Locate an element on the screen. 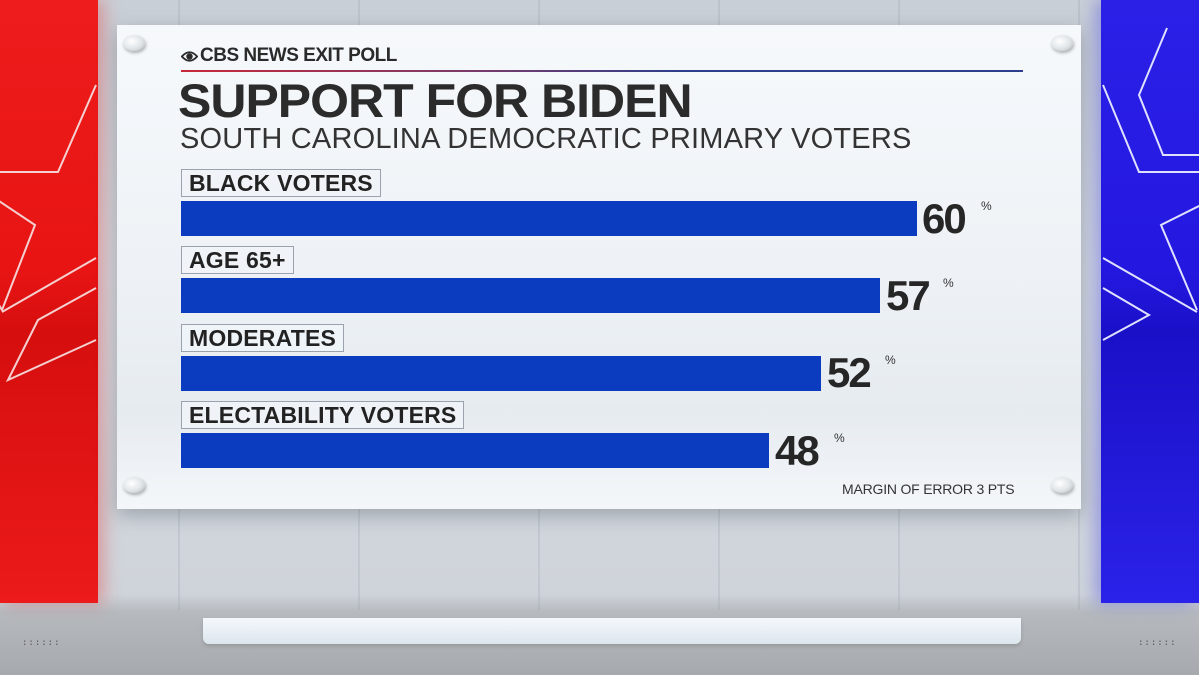  left-red-star-panel is located at coordinates (49, 301).